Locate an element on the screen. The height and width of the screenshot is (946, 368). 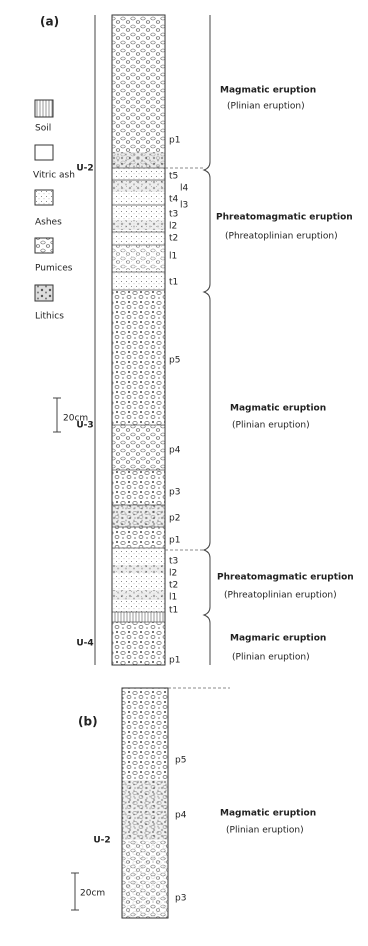
unit-label: U-4 is located at coordinates (84, 644).